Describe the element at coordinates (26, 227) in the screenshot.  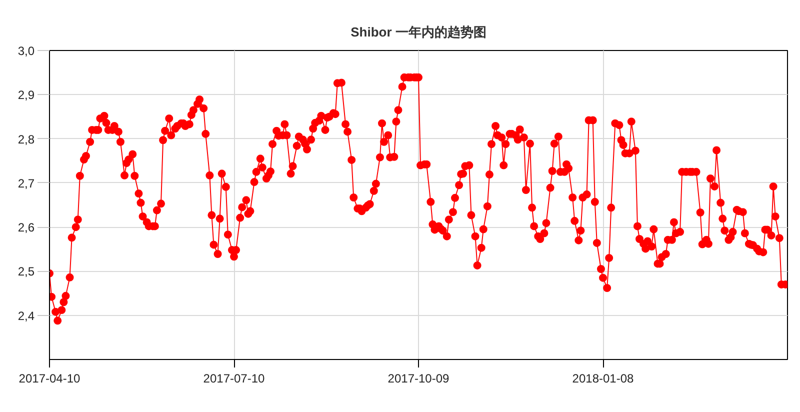
I see `y-tick-label: 2,6` at that location.